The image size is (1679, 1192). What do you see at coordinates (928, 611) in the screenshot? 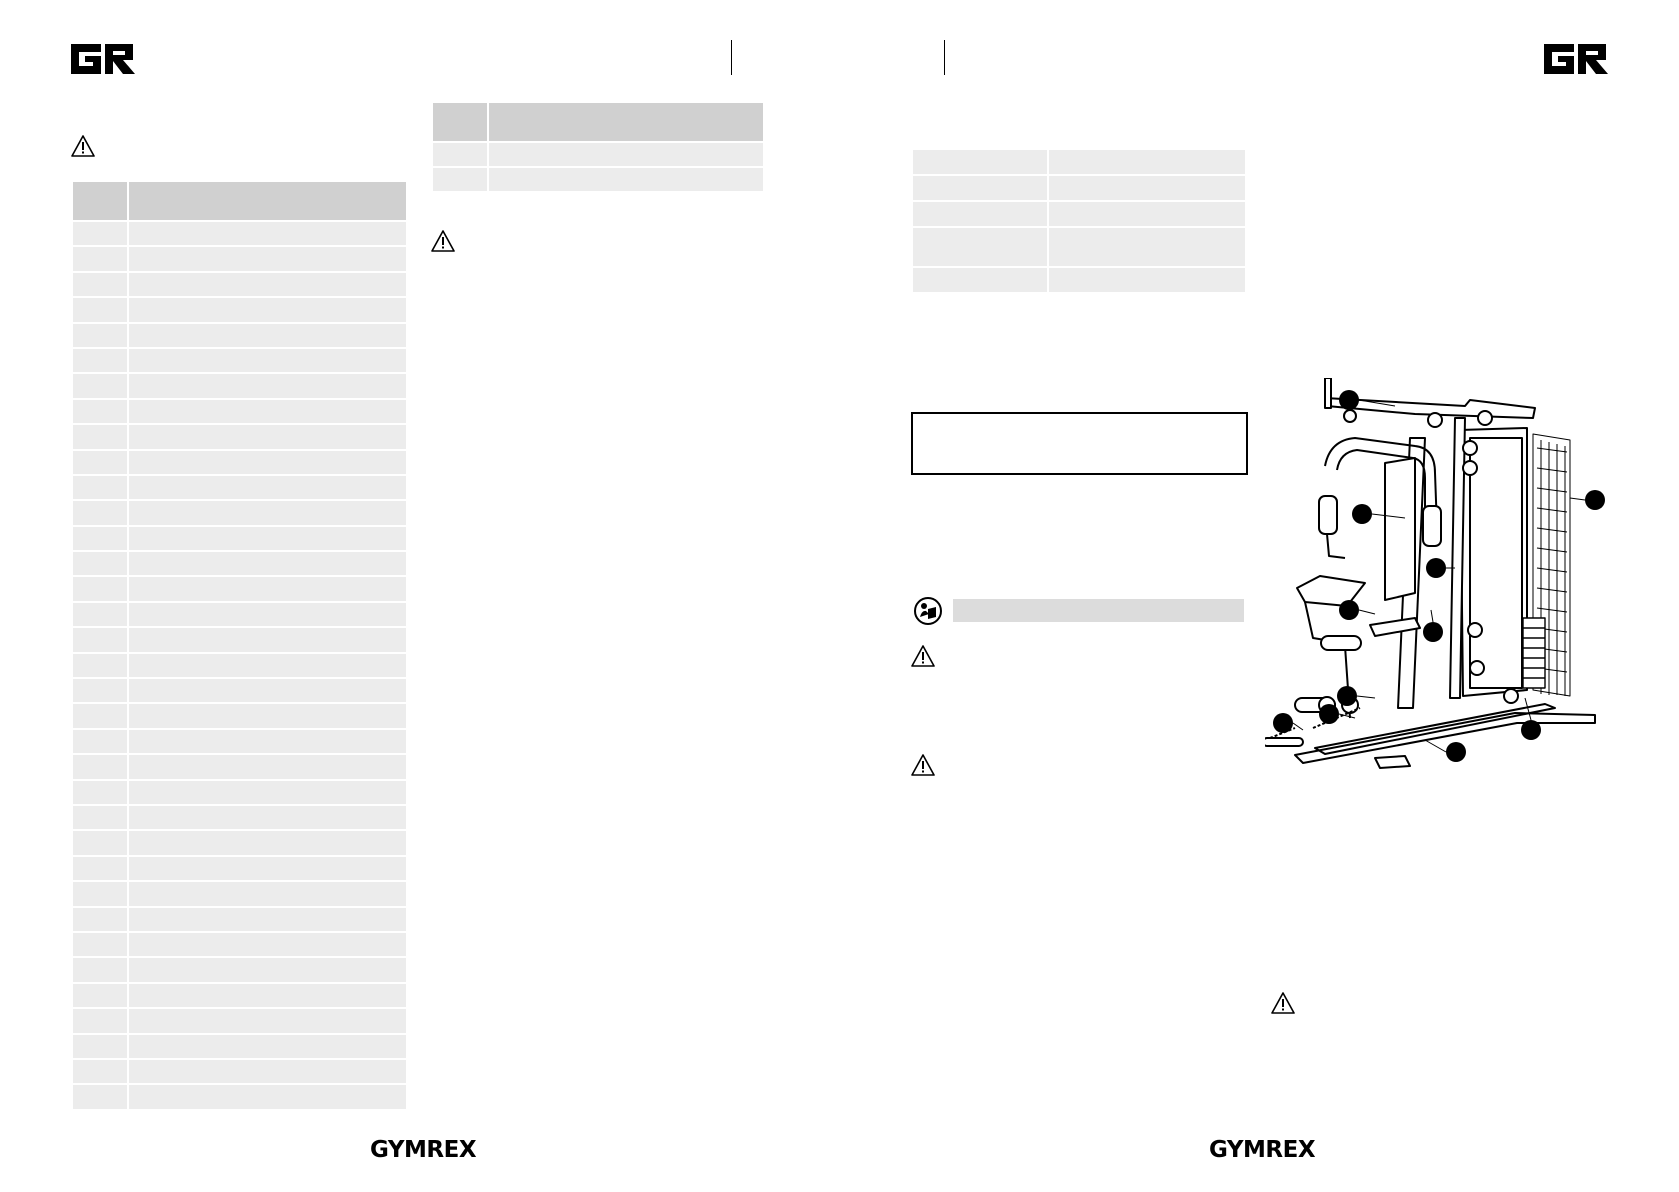
I see `read-manual-icon` at bounding box center [928, 611].